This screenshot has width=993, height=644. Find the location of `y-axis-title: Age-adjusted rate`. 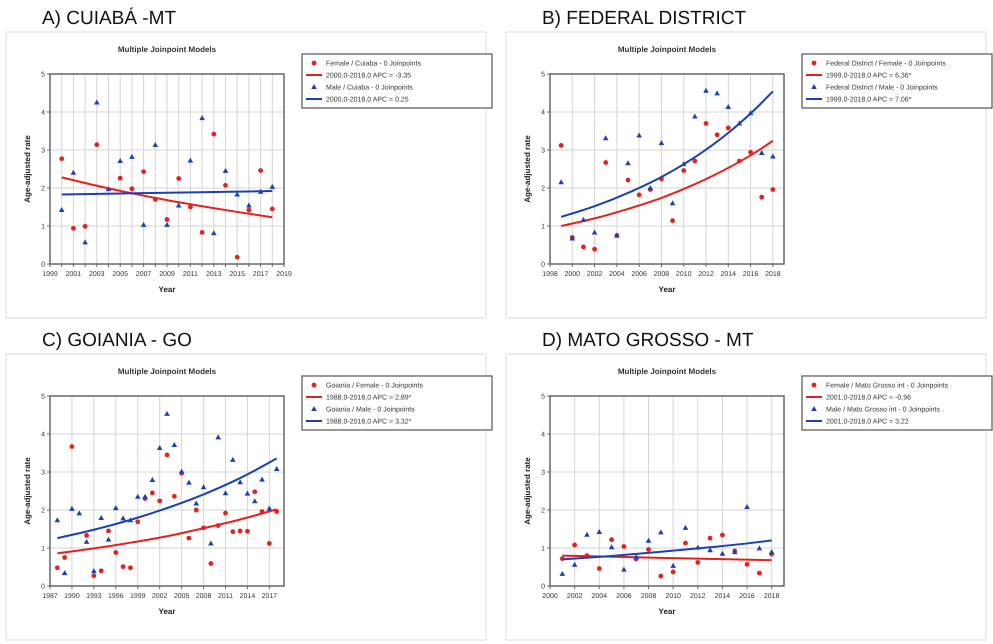

y-axis-title: Age-adjusted rate is located at coordinates (527, 168).